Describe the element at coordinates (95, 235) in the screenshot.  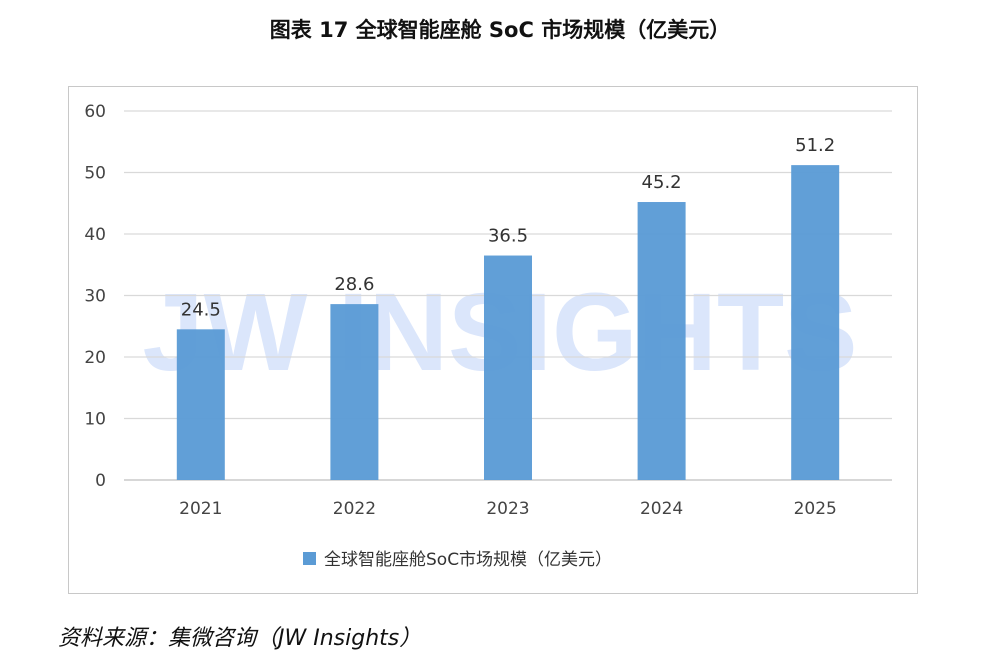
I see `y-tick-label: 40` at that location.